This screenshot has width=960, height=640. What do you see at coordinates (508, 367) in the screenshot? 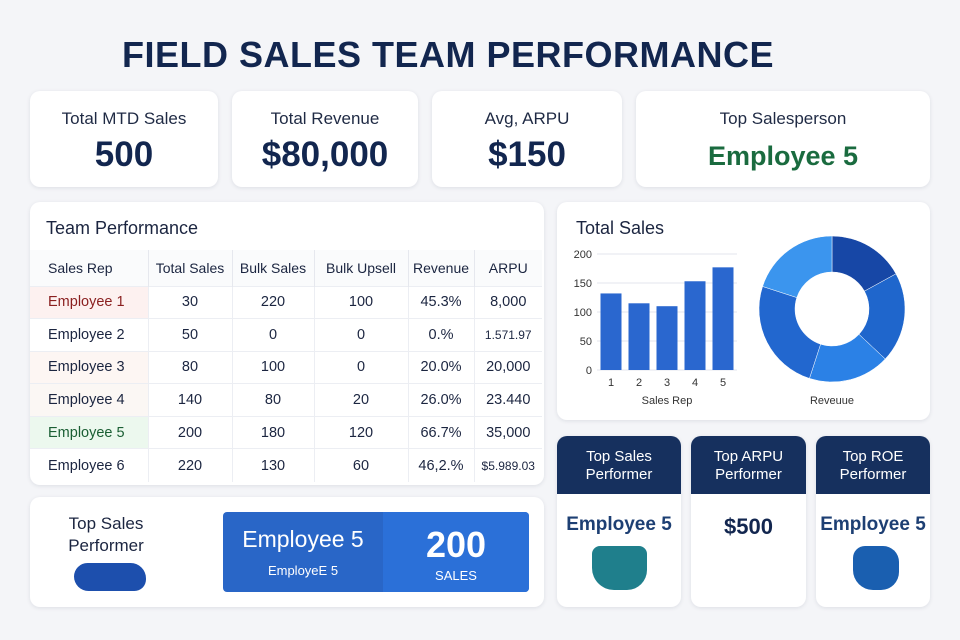
I see `cell-arpu: 20,000` at bounding box center [508, 367].